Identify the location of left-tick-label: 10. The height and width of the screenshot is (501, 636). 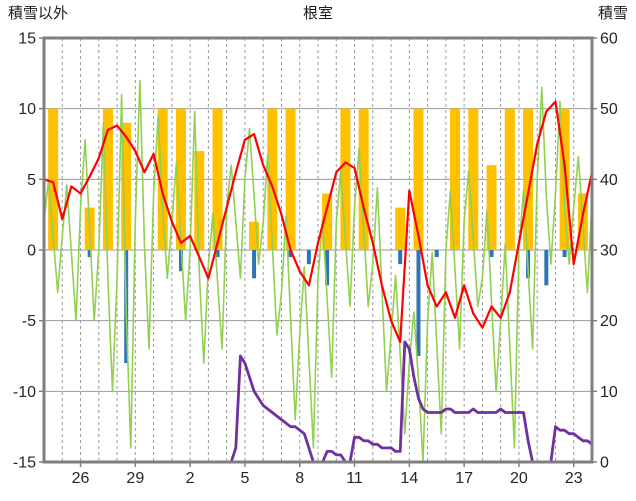
(27, 109).